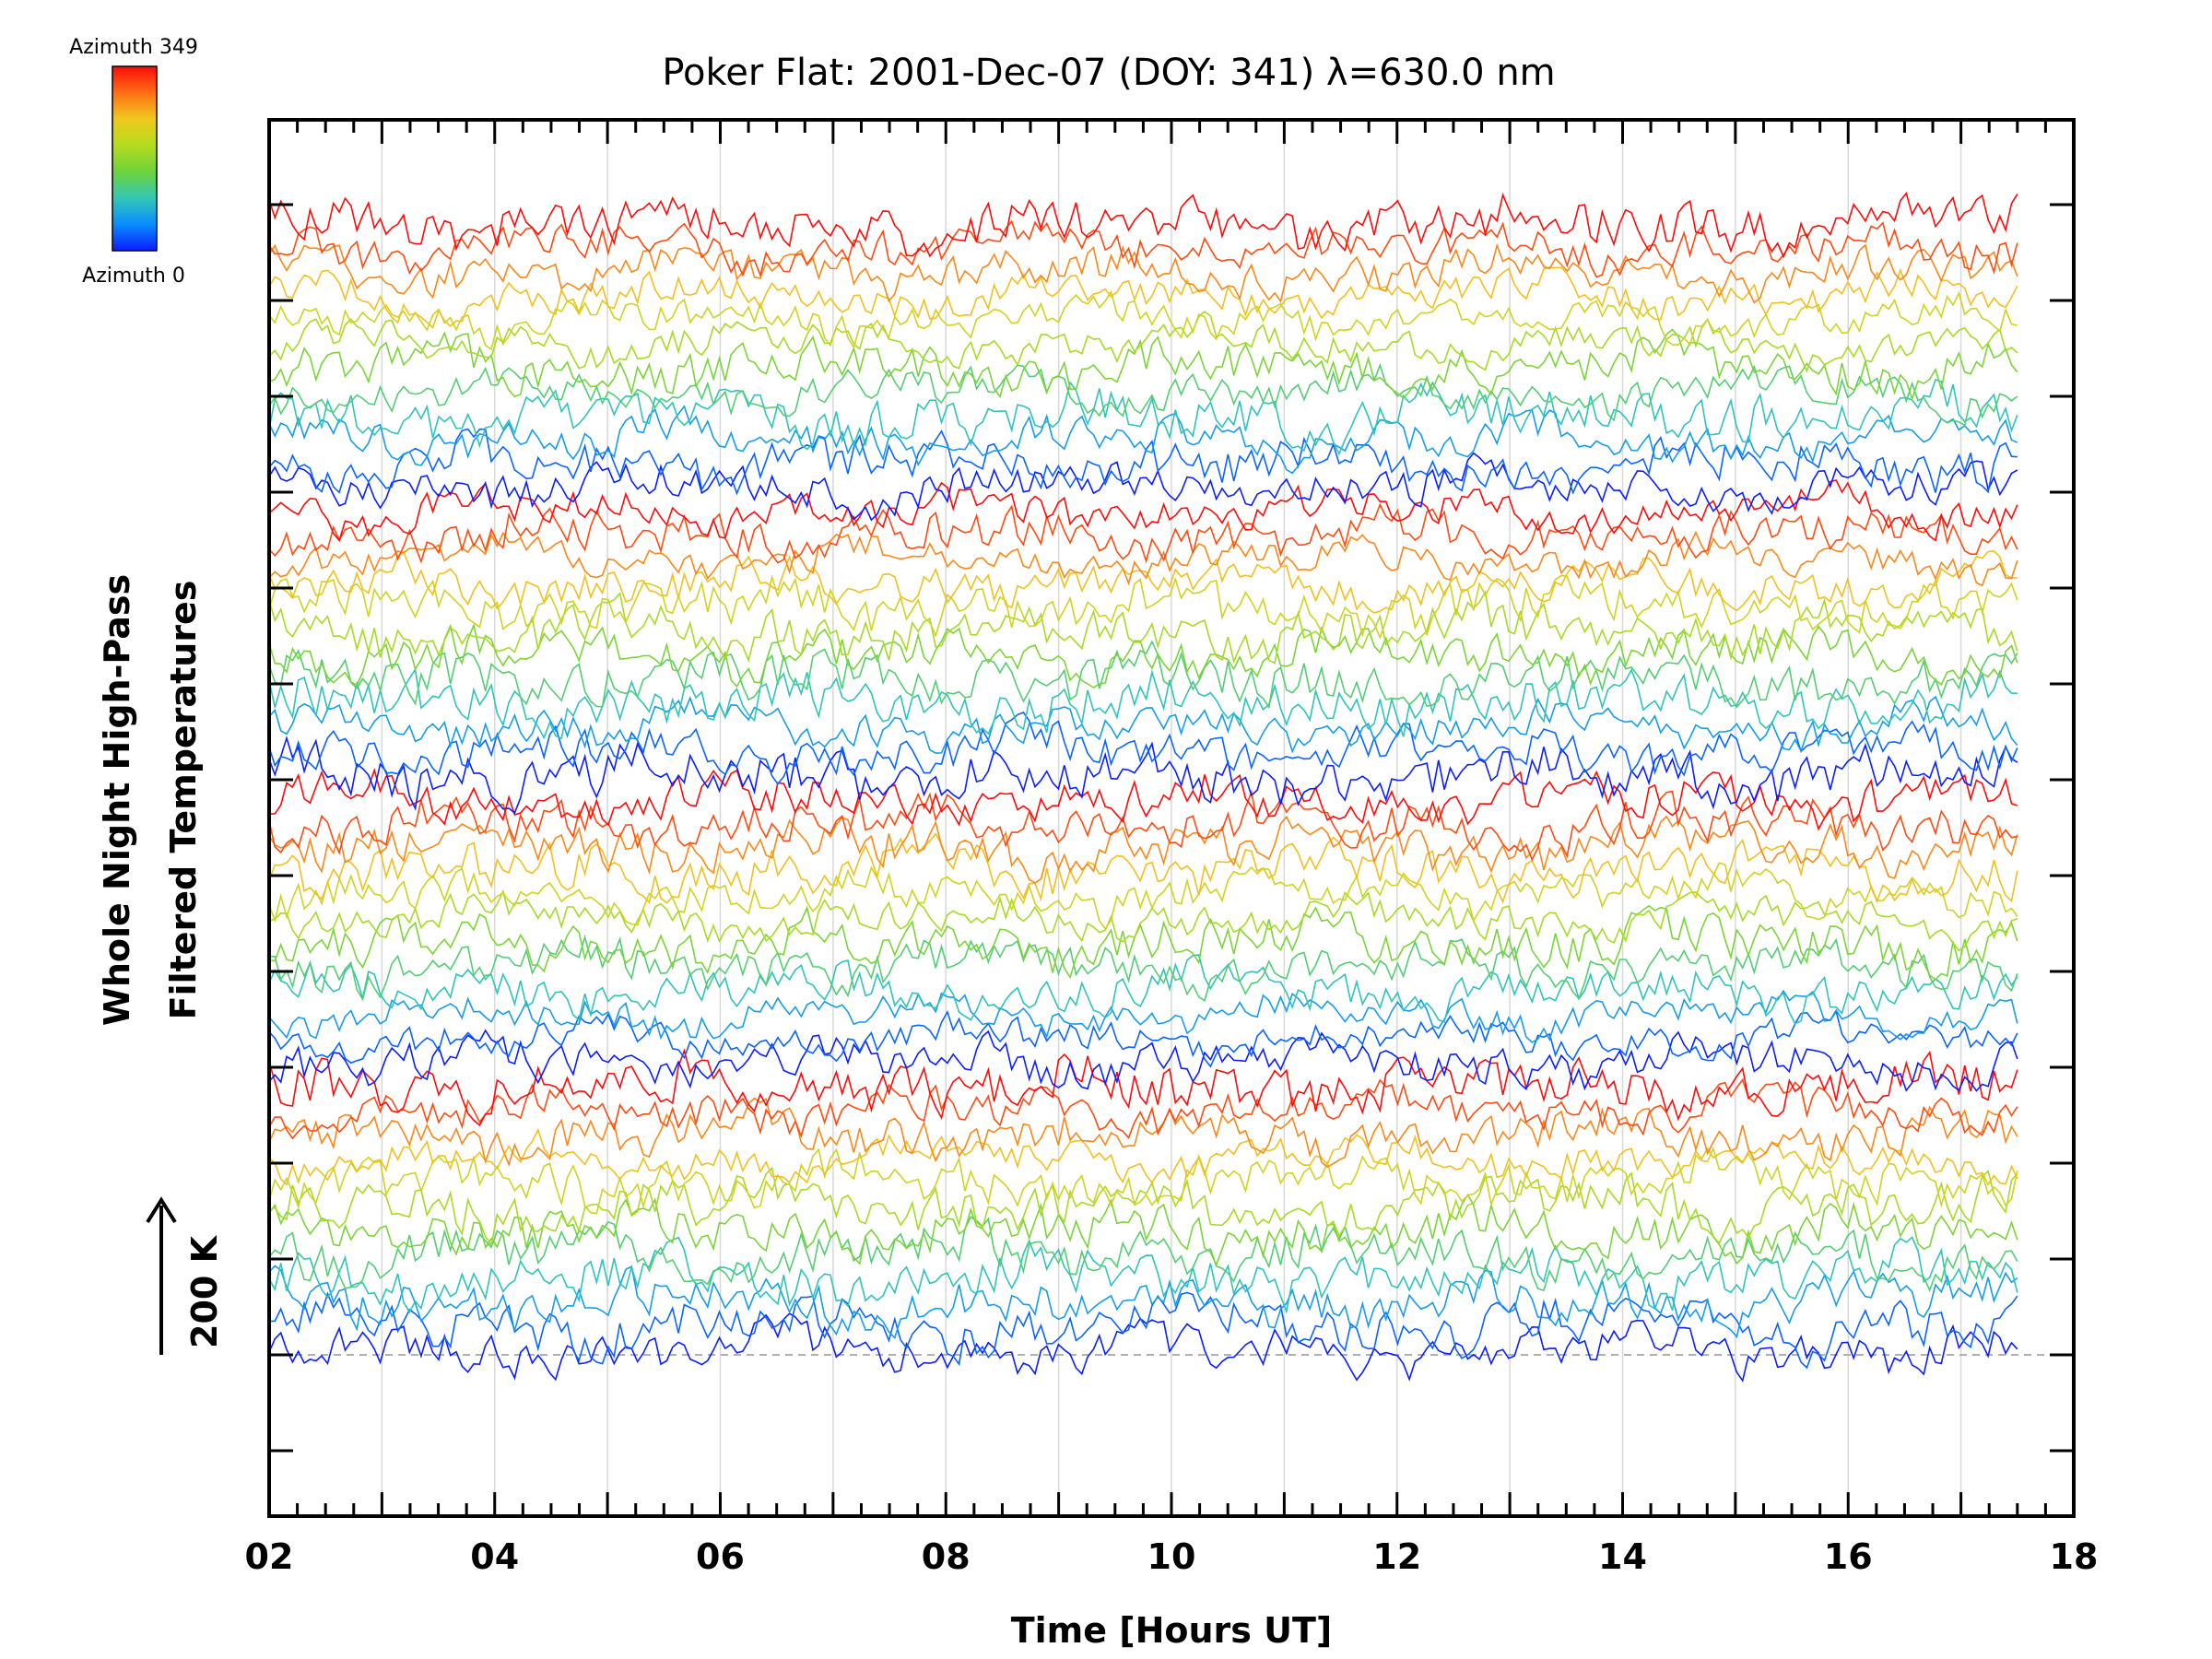 This screenshot has width=2212, height=1659. Describe the element at coordinates (133, 47) in the screenshot. I see `colorbar-top-label: Azimuth 349` at that location.